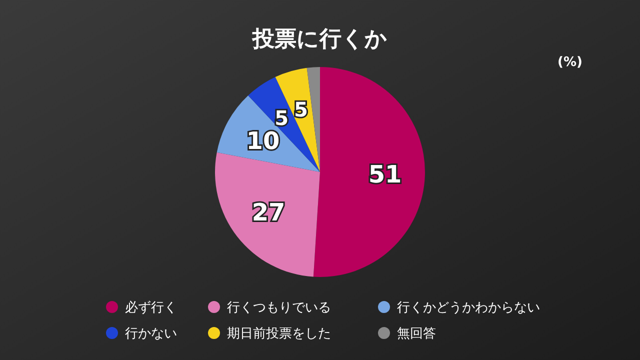 This screenshot has width=640, height=360. I want to click on legend-label: 行くつもりでいる, so click(279, 308).